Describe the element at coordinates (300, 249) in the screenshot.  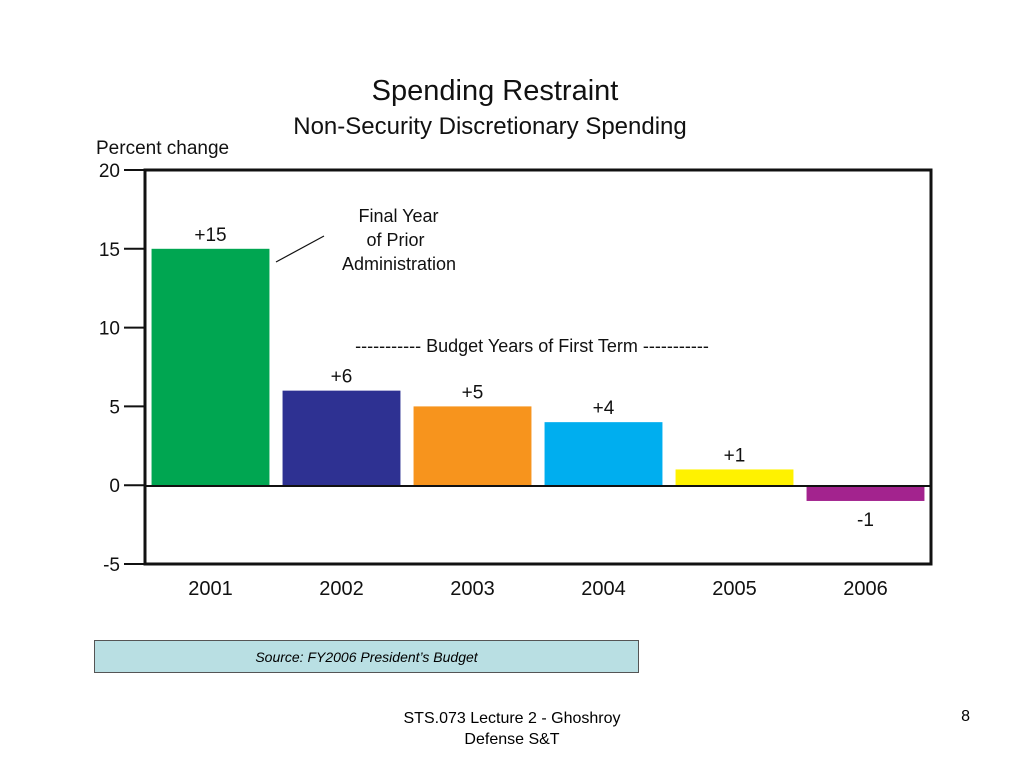
I see `annotation-leader-line` at that location.